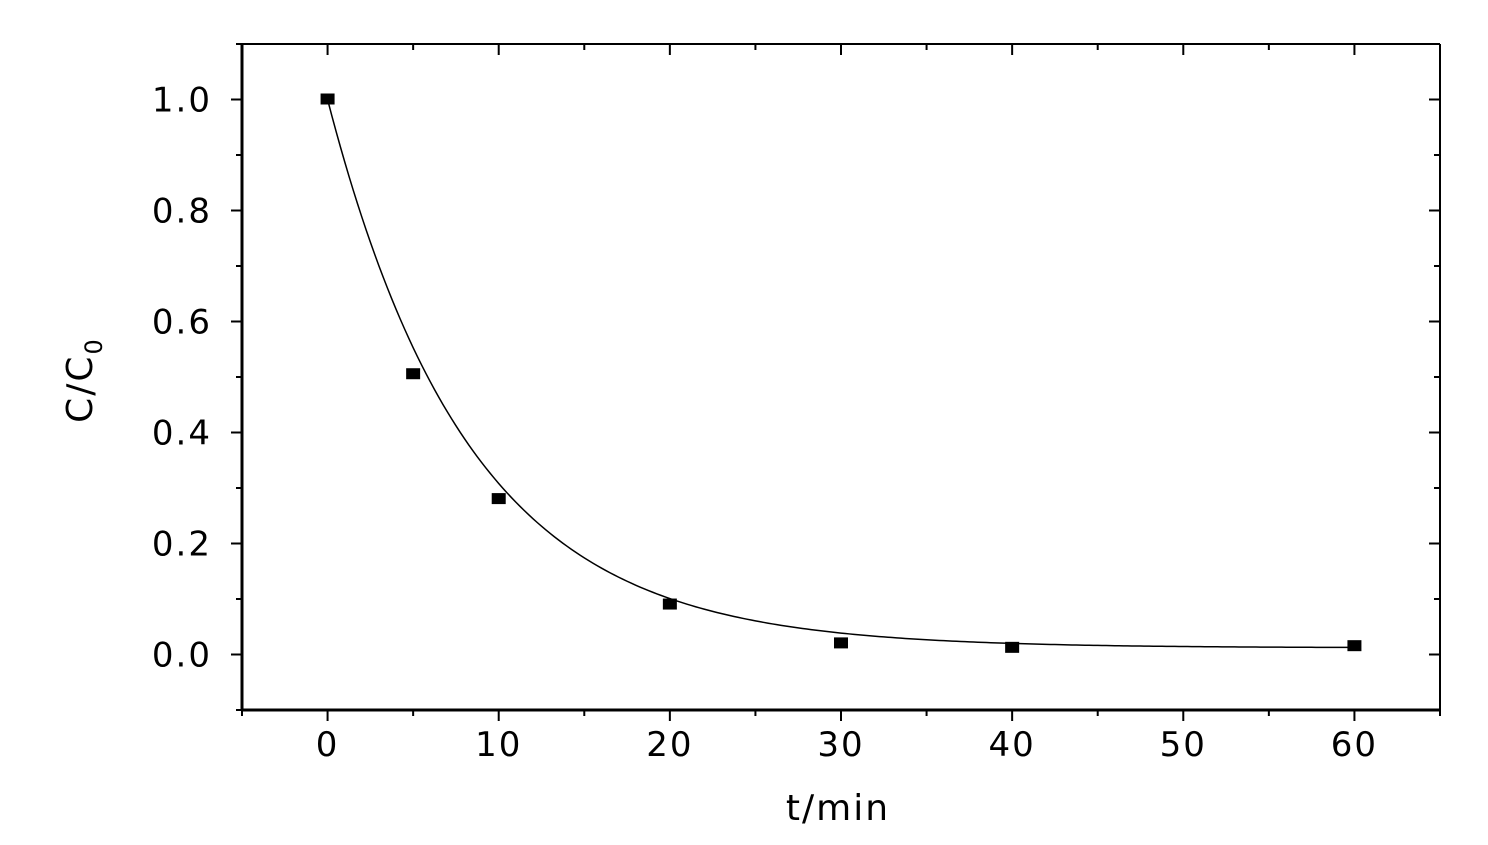 This screenshot has width=1488, height=845. I want to click on y-tick-label: 0.4, so click(182, 434).